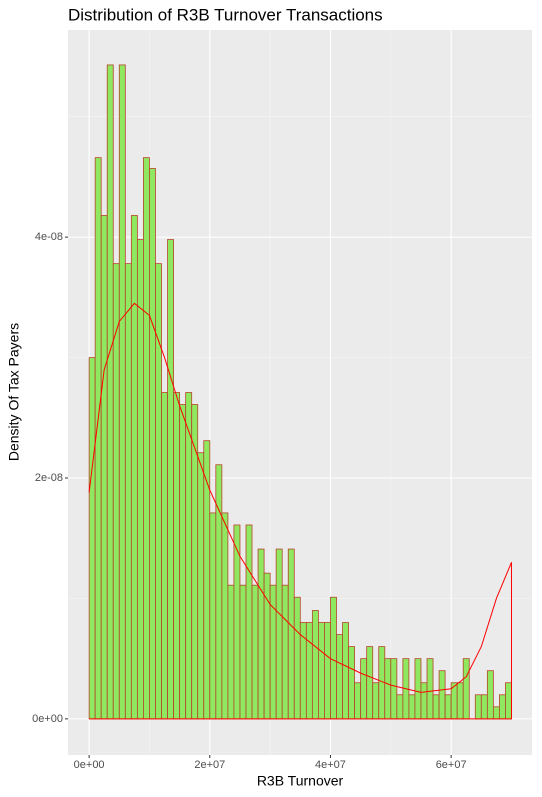 The width and height of the screenshot is (542, 797). What do you see at coordinates (47, 719) in the screenshot?
I see `y-tick-label: 0e+00` at bounding box center [47, 719].